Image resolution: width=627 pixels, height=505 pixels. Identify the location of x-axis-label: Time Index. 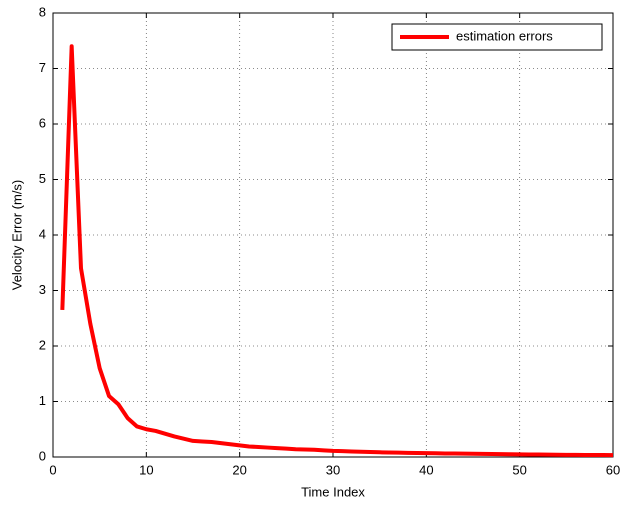
(333, 491).